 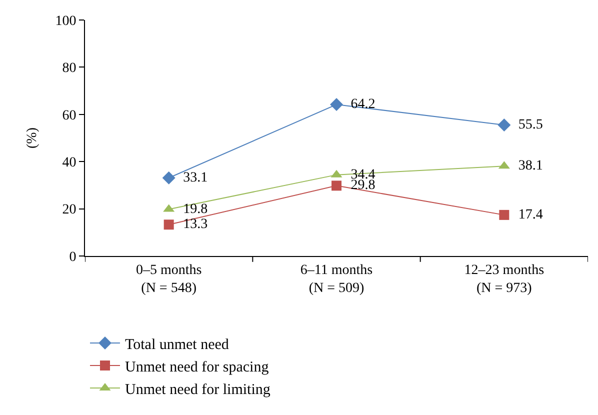 I want to click on data-label: 19.8, so click(x=192, y=209).